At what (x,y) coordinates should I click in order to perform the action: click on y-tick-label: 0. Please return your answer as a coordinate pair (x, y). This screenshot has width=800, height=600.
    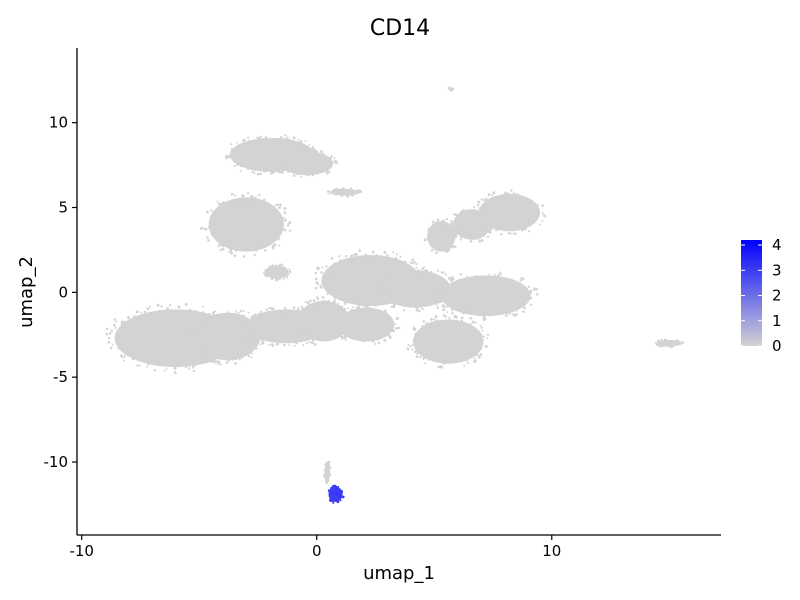
    Looking at the image, I should click on (63, 292).